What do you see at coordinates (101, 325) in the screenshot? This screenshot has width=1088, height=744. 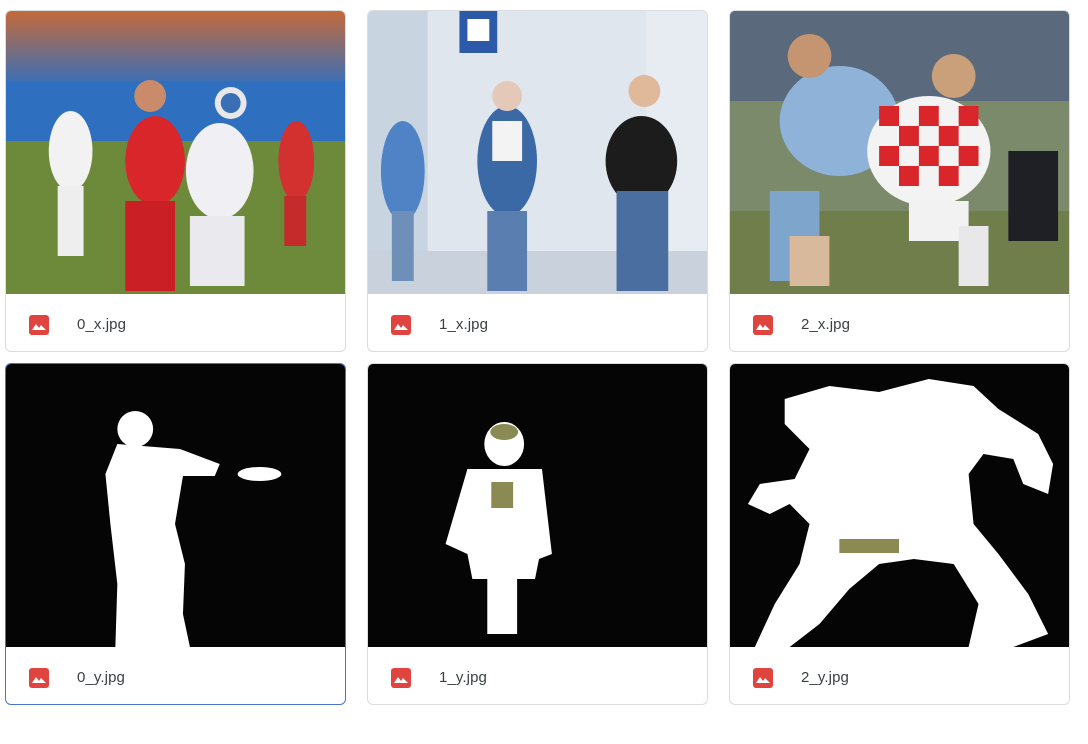 I see `file-name: 0_x.jpg` at bounding box center [101, 325].